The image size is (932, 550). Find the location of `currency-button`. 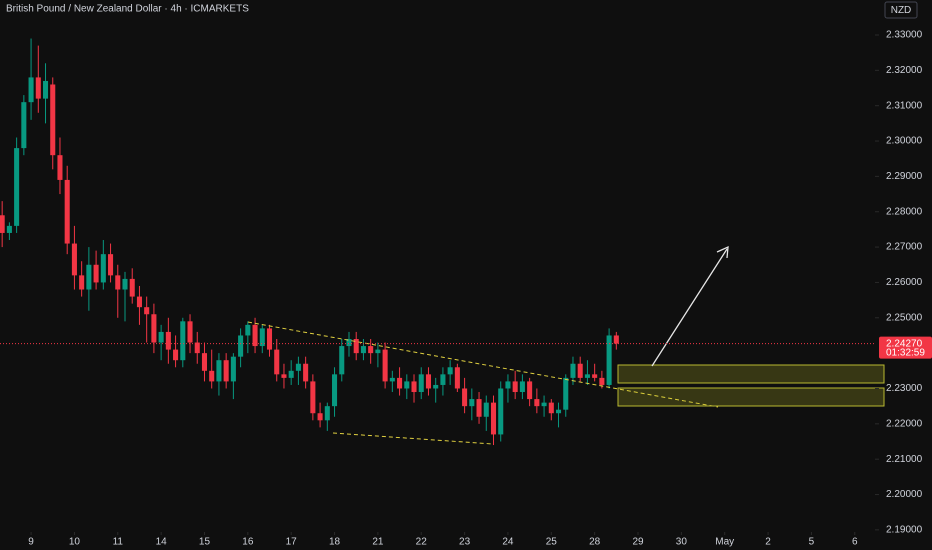

currency-button is located at coordinates (901, 10).